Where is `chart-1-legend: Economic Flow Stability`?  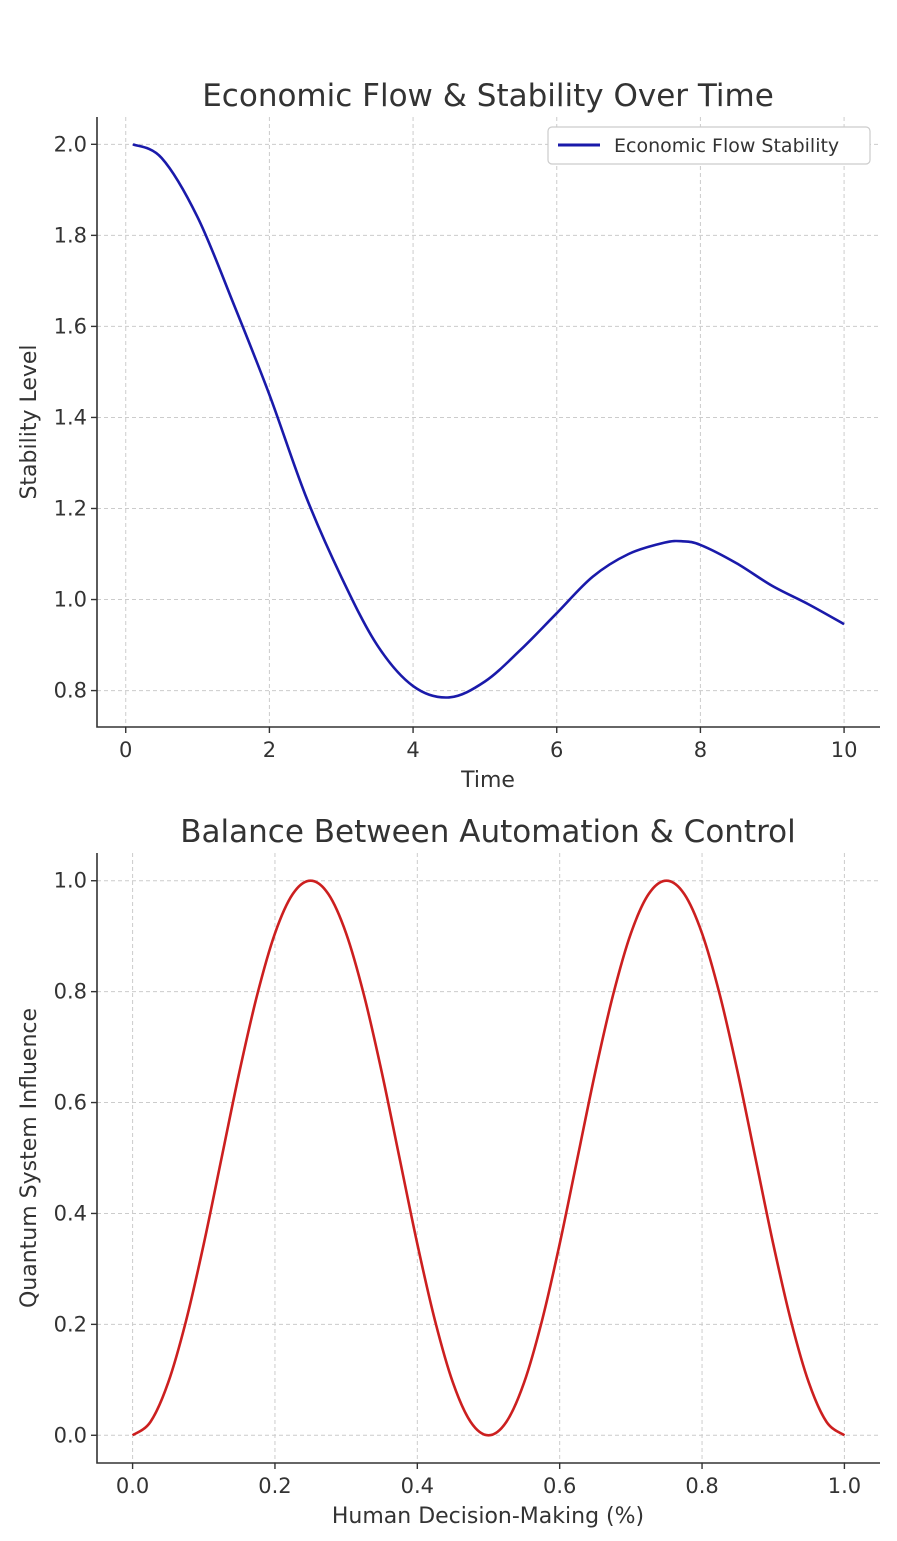
chart-1-legend: Economic Flow Stability is located at coordinates (709, 145).